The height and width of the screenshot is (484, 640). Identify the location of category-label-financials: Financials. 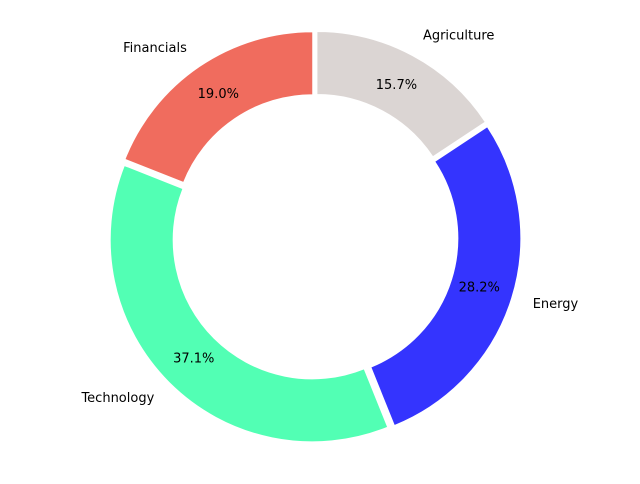
(155, 48).